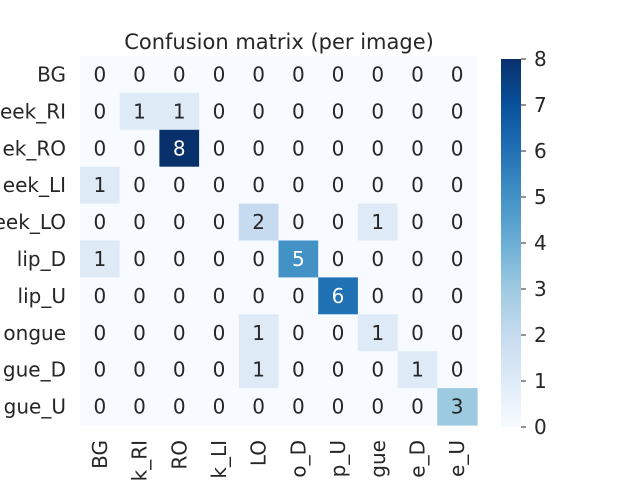  What do you see at coordinates (179, 455) in the screenshot?
I see `x-tick-label: RO` at bounding box center [179, 455].